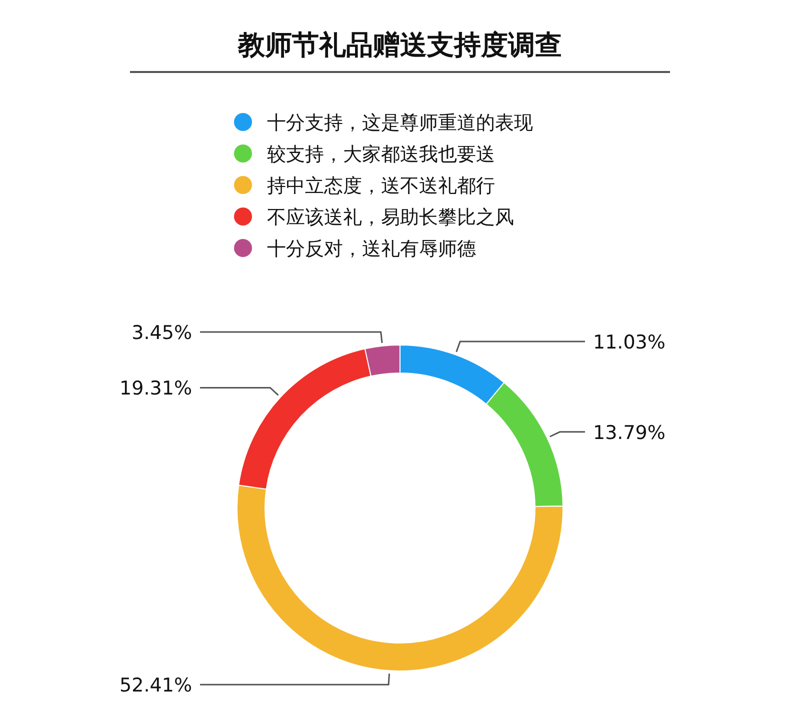 Image resolution: width=791 pixels, height=708 pixels. Describe the element at coordinates (400, 123) in the screenshot. I see `legend-label: 十分支持，这是尊师重道的表现` at that location.